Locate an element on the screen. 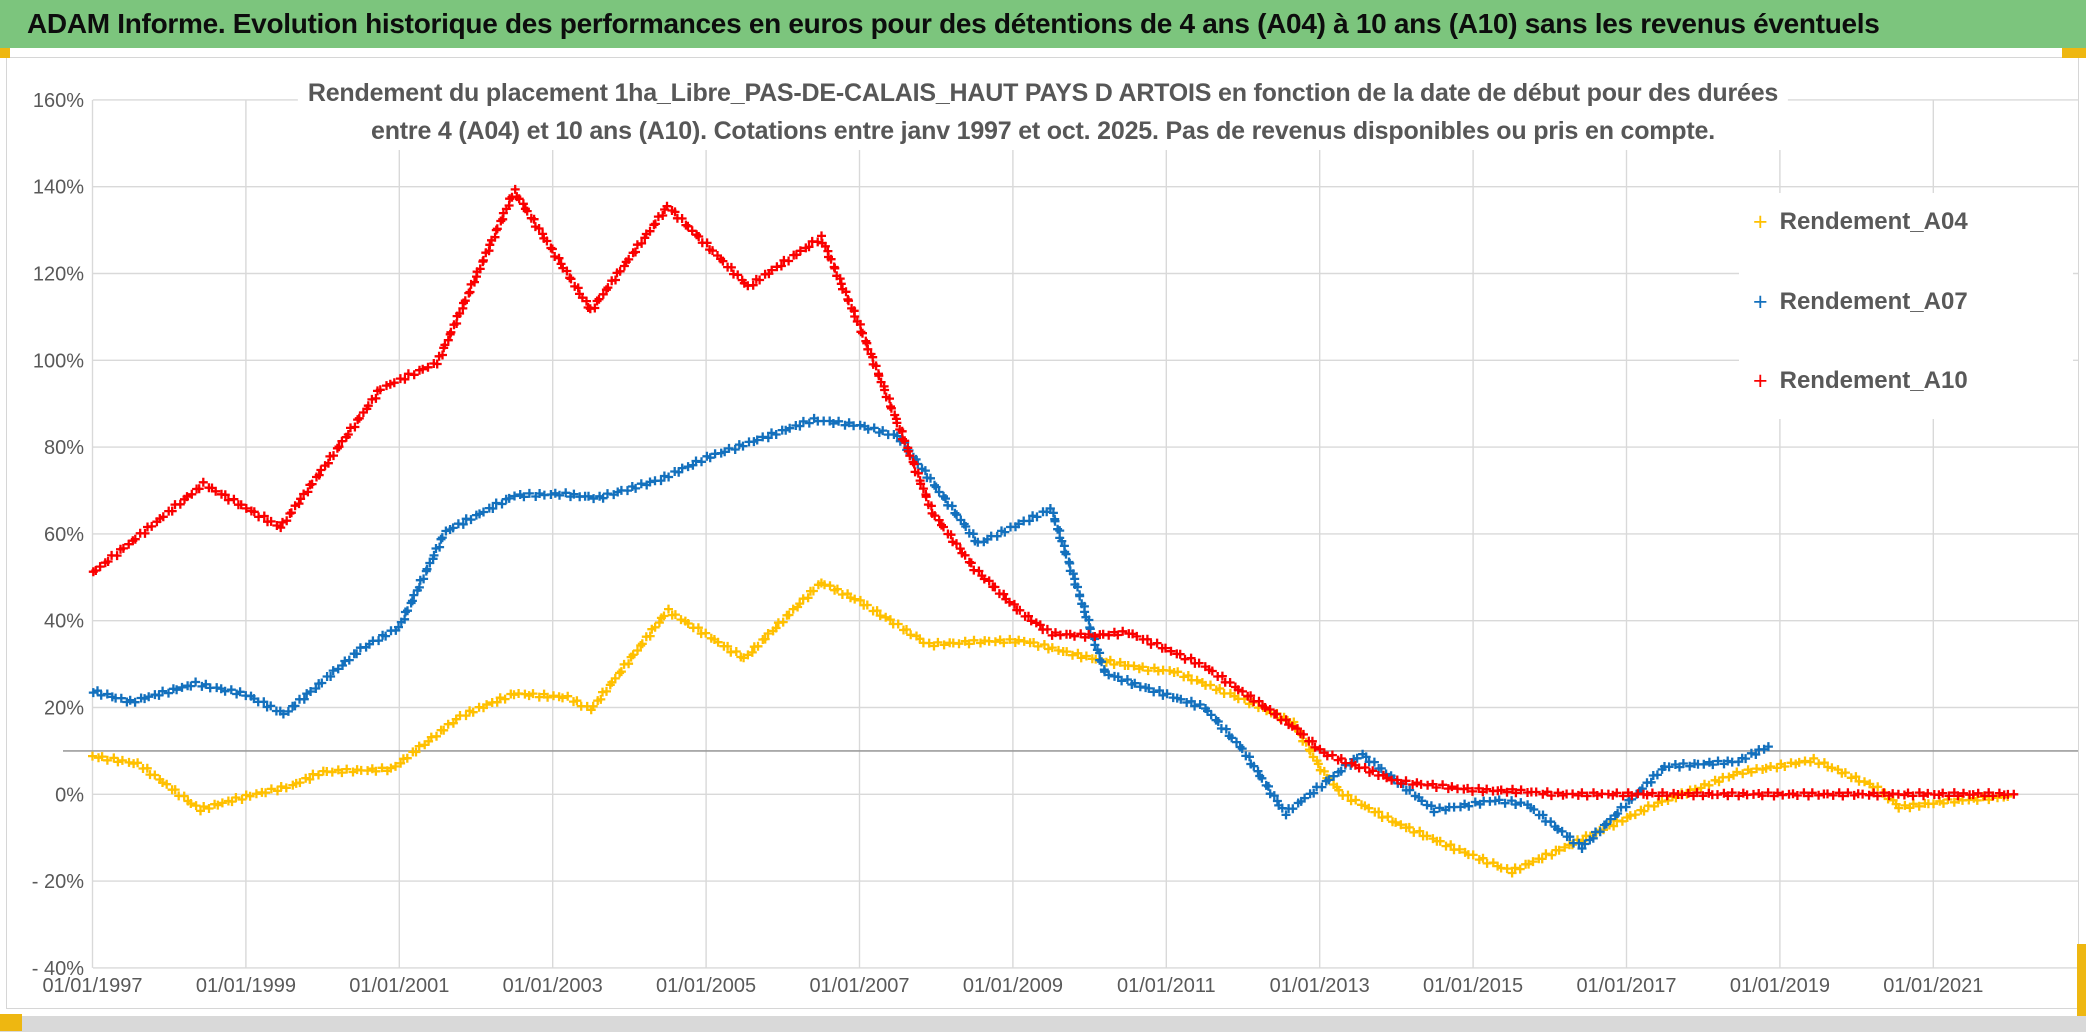 This screenshot has width=2086, height=1032. x-tick-label: 01/01/2017 is located at coordinates (1626, 986).